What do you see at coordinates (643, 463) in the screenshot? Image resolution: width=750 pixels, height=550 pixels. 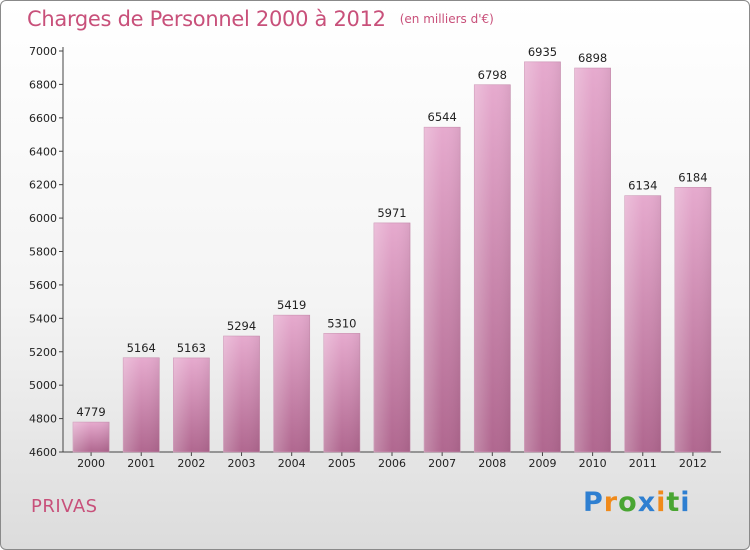 I see `x-tick-label: 2011` at bounding box center [643, 463].